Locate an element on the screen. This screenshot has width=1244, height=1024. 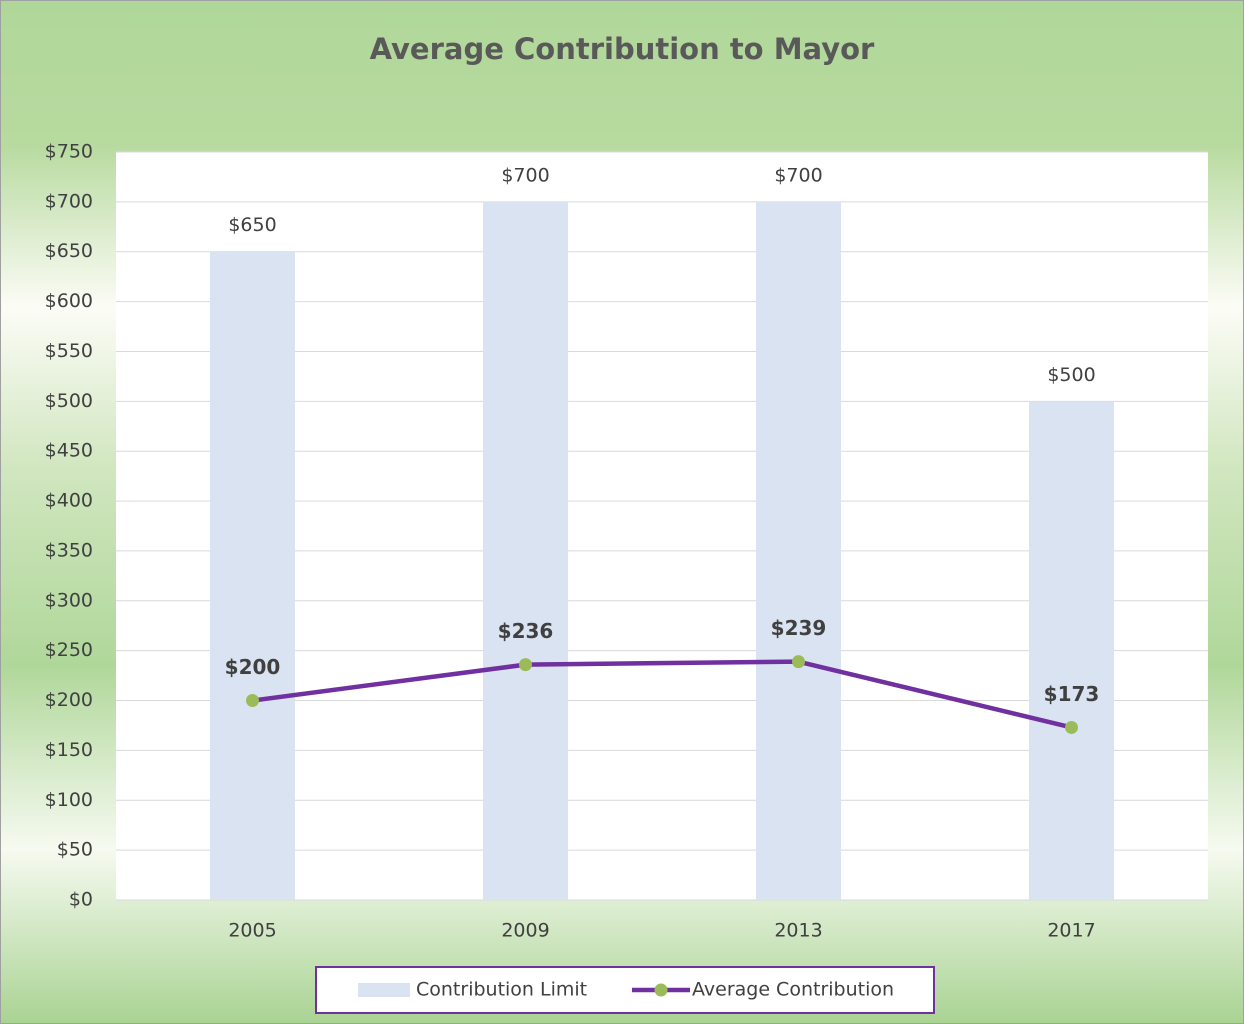
line is located at coordinates (662, 694).